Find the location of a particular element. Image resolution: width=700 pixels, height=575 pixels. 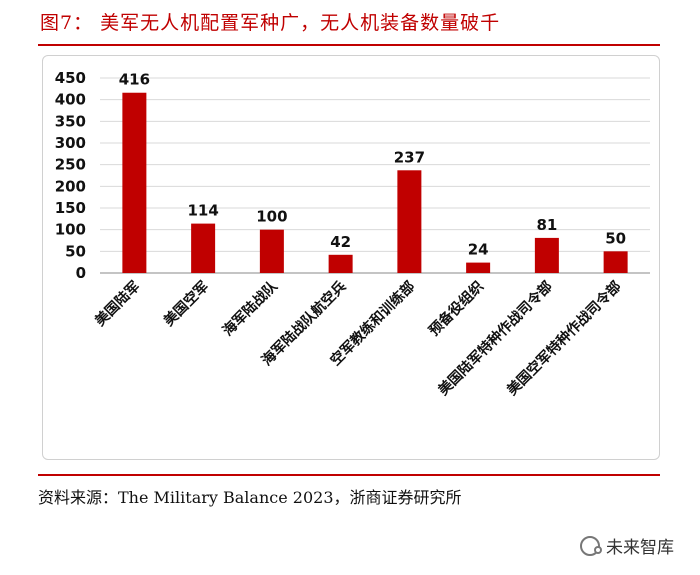

x-tick-label: 预备役组织 is located at coordinates (456, 309).